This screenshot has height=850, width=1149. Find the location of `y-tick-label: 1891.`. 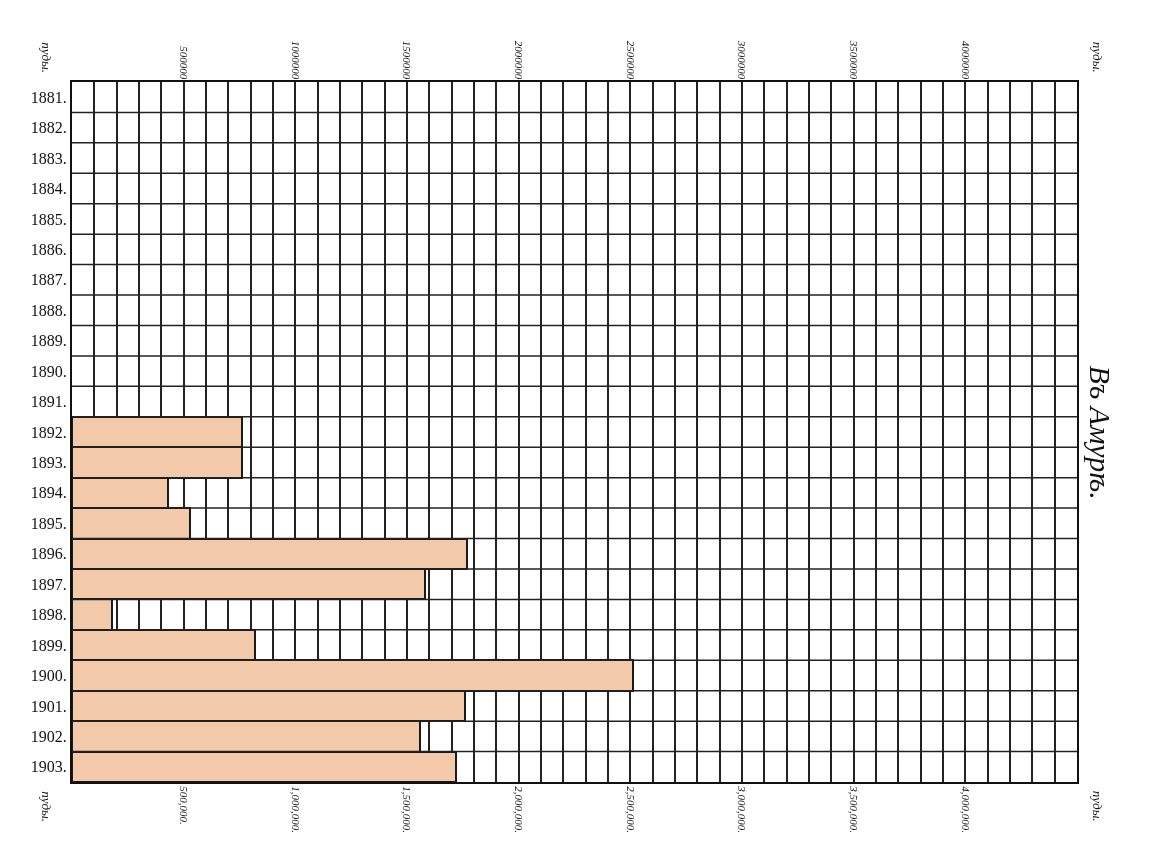

y-tick-label: 1891. is located at coordinates (48, 402).